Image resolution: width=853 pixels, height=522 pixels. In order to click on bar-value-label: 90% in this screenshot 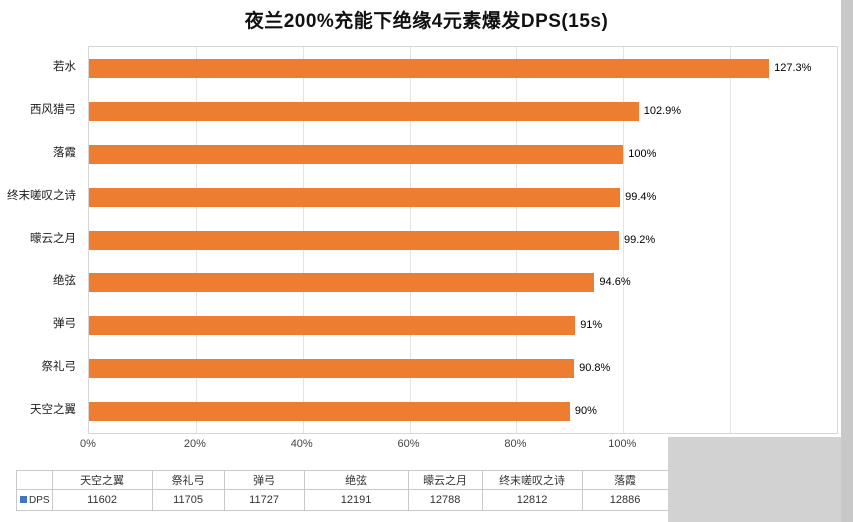, I will do `click(585, 411)`.